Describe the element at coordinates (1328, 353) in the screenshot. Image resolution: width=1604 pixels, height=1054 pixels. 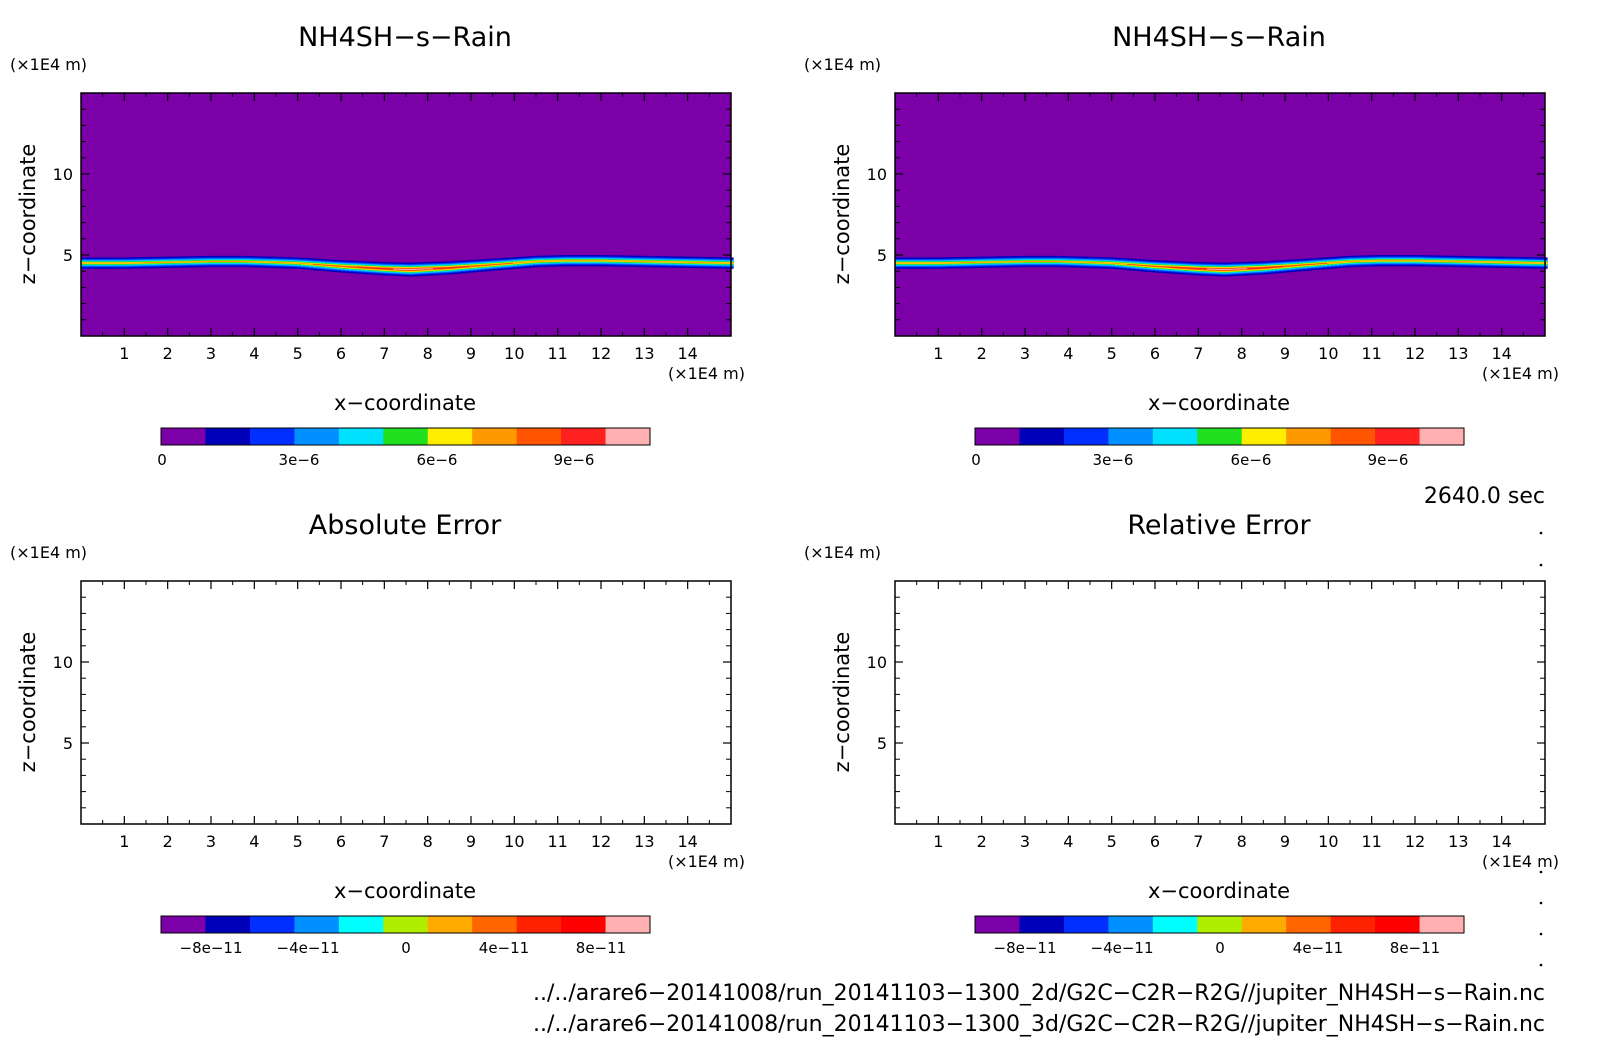
I see `x-tick-label: 10` at that location.